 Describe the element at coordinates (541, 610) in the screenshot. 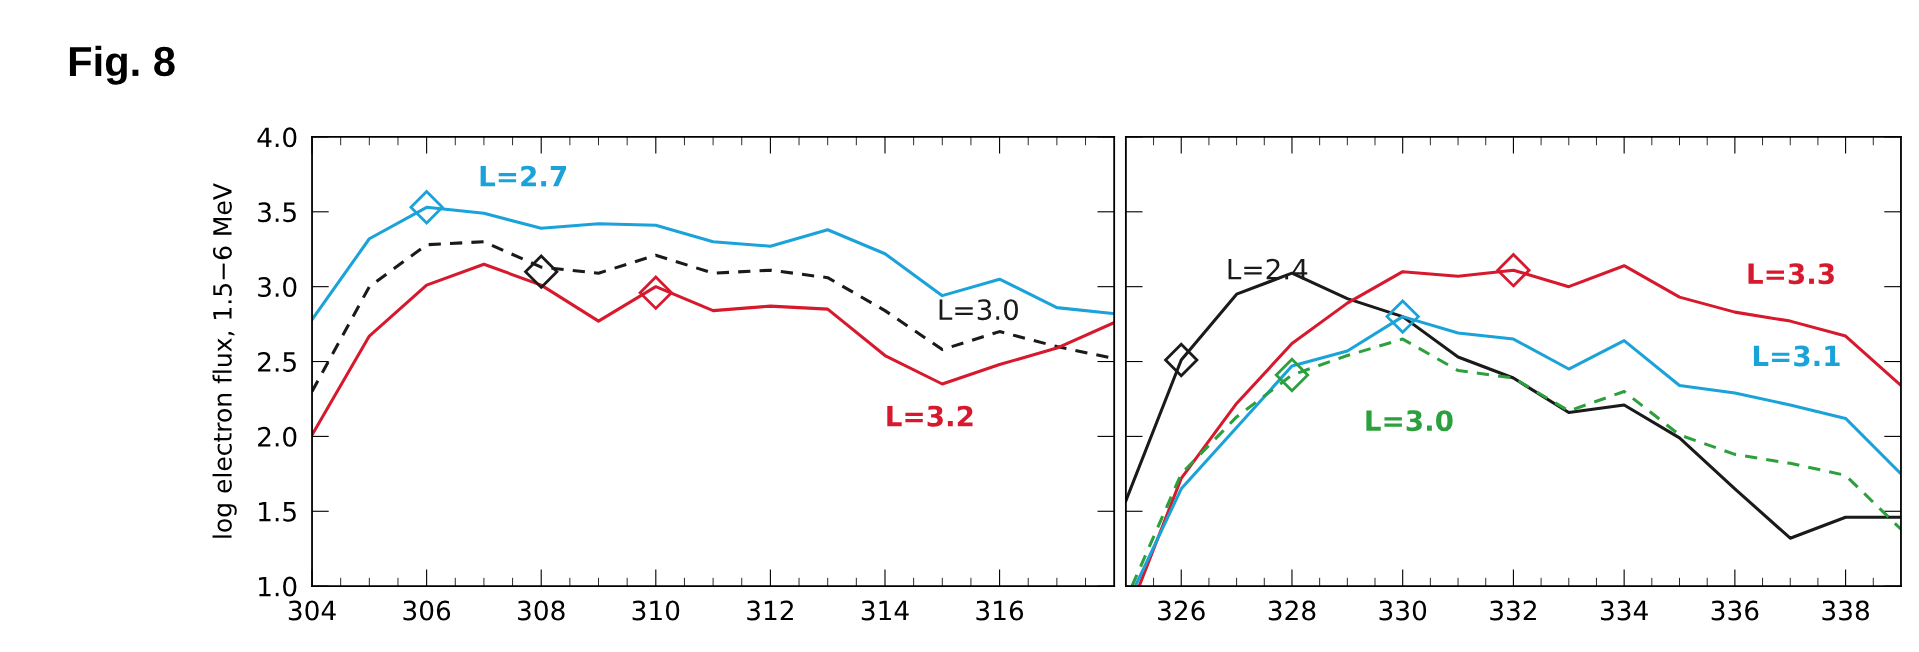

I see `x-tick-label: 308` at that location.